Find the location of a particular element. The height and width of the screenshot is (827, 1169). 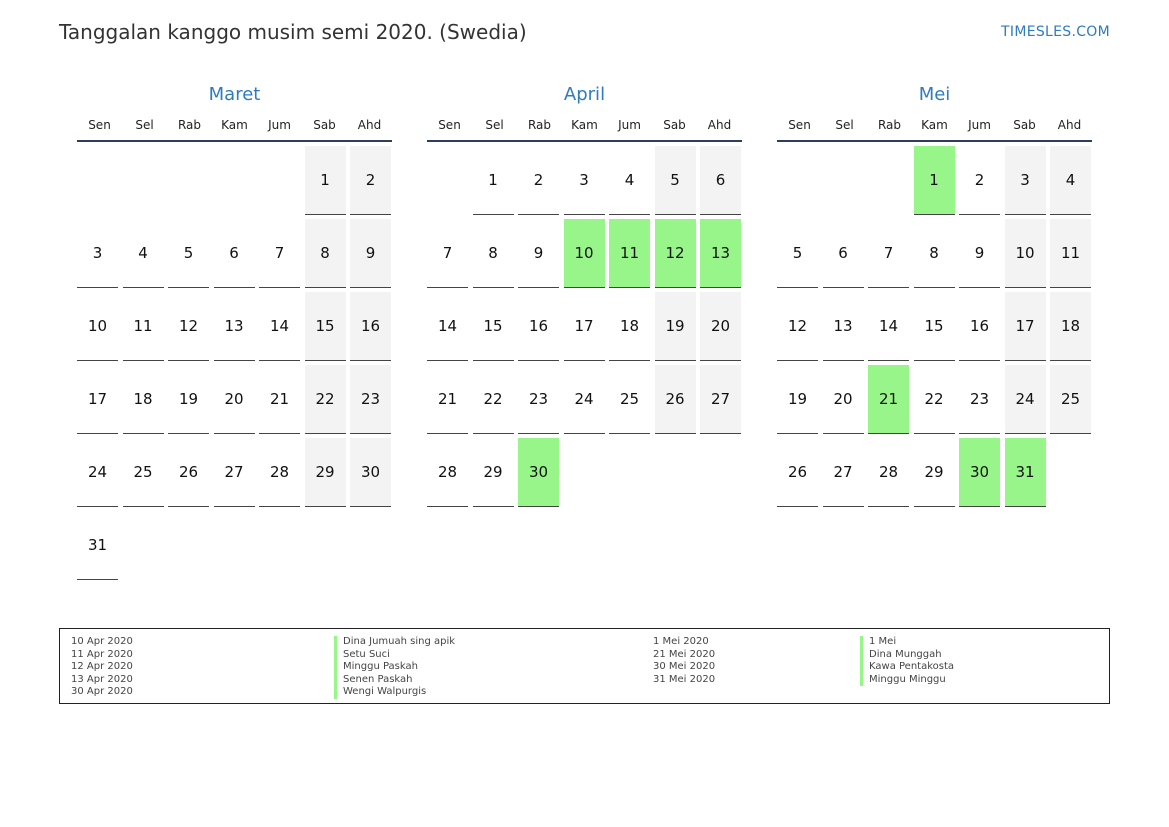

holiday-day-cell: 12 is located at coordinates (675, 253).